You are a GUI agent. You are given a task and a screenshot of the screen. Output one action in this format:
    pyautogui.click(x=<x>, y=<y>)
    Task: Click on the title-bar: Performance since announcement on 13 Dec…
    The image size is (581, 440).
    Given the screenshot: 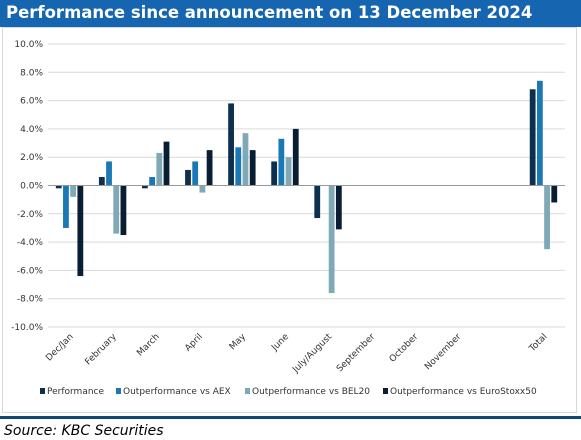 What is the action you would take?
    pyautogui.click(x=290, y=13)
    